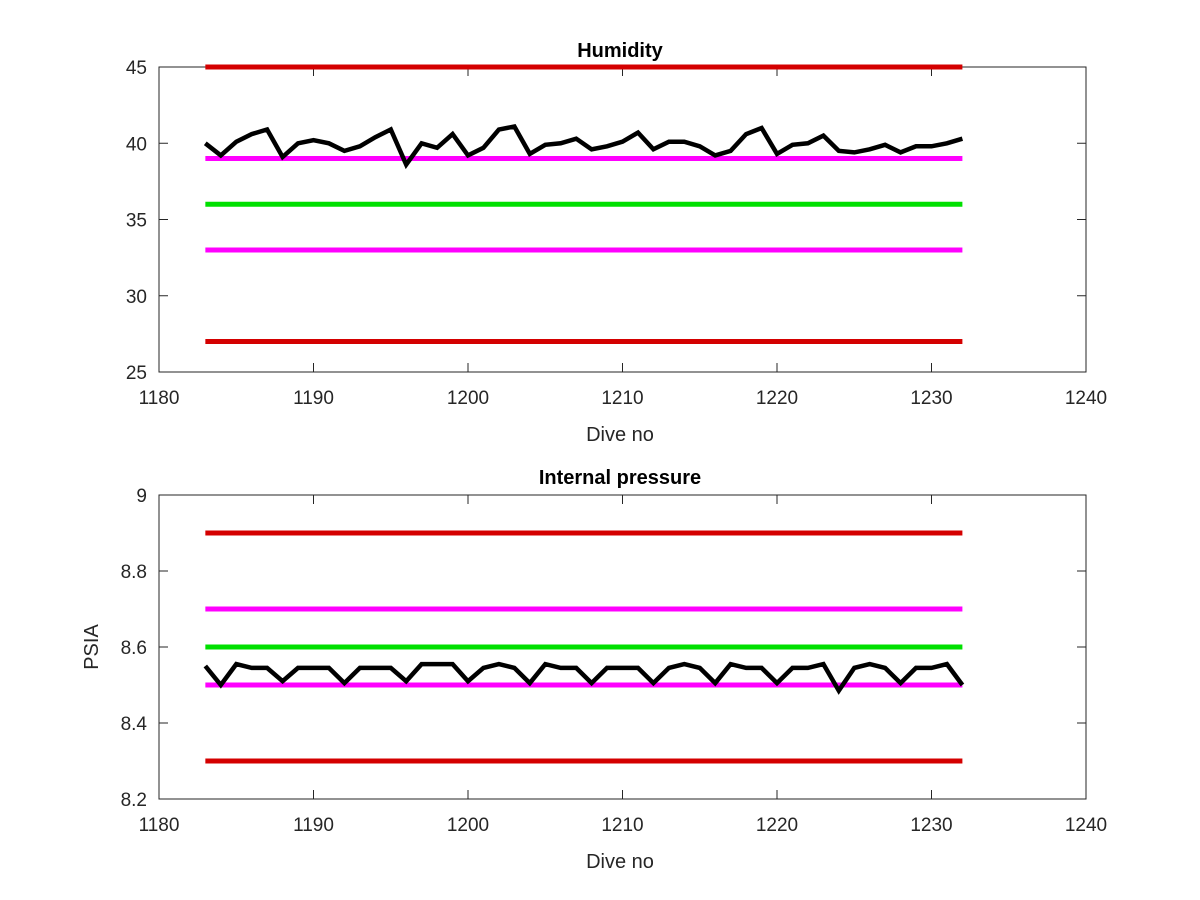 This screenshot has width=1200, height=900. Describe the element at coordinates (92, 647) in the screenshot. I see `y-axis-label: PSIA` at that location.